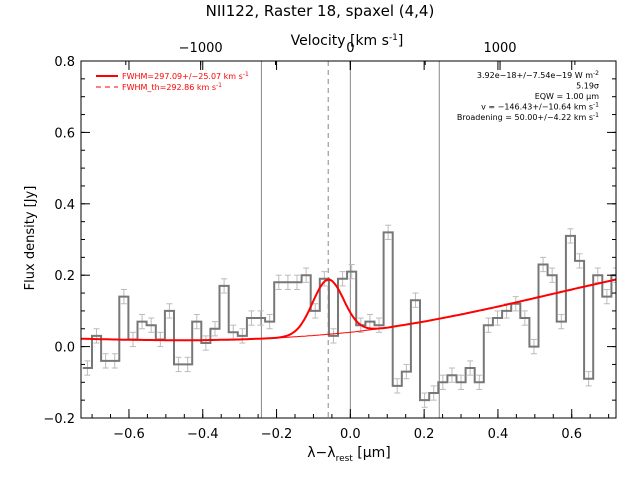 The image size is (640, 480). Describe the element at coordinates (320, 11) in the screenshot. I see `chart-title: NII122, Raster 18, spaxel (4,4)` at that location.